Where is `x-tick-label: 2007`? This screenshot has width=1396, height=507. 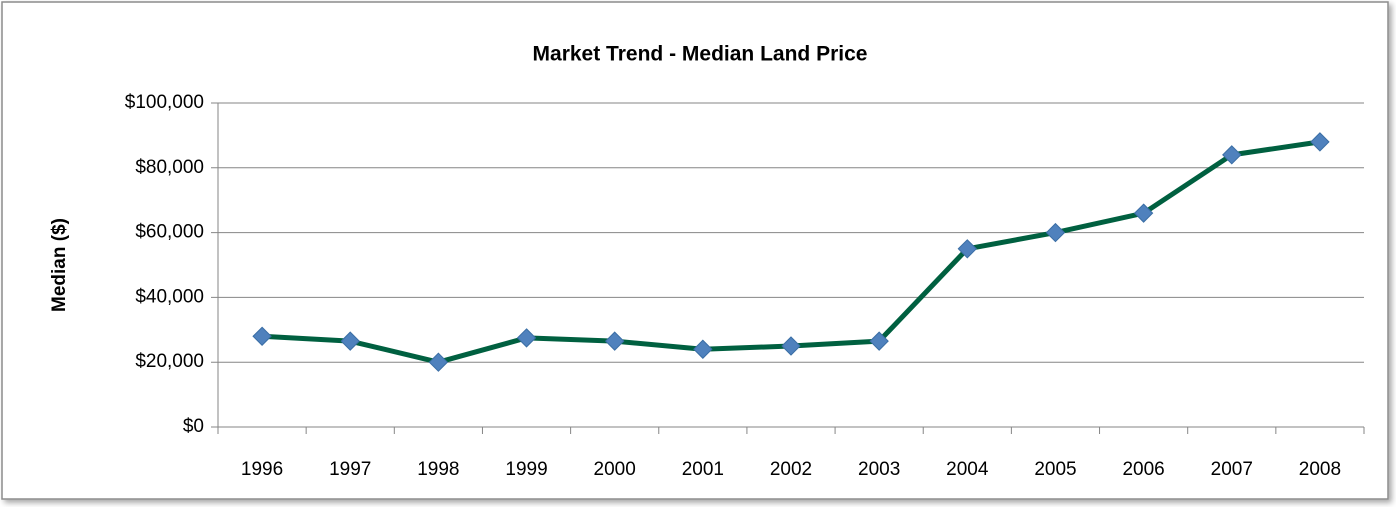 x-tick-label: 2007 is located at coordinates (1232, 469).